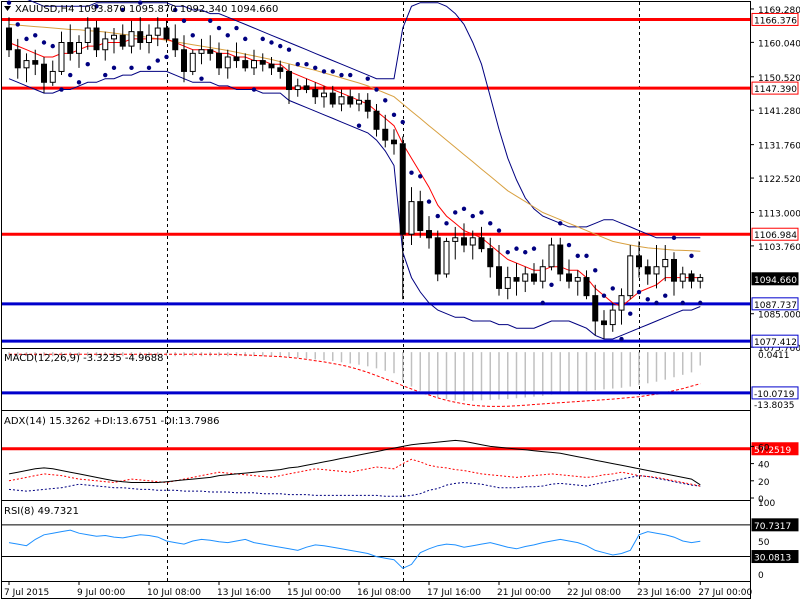 This screenshot has width=800, height=604. Describe the element at coordinates (764, 543) in the screenshot. I see `rsi-tick-label: 50` at that location.